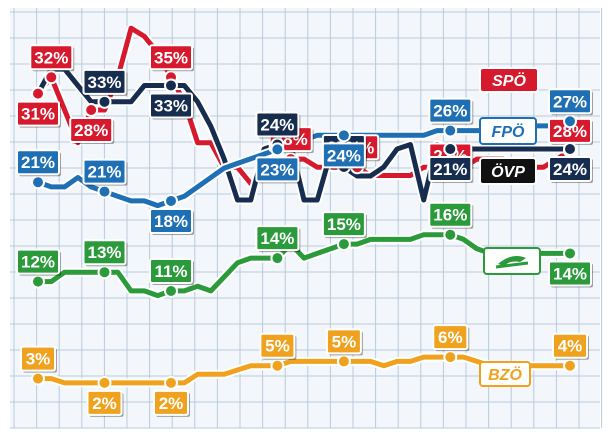 The height and width of the screenshot is (437, 610). I want to click on data-label-bz-: 6%, so click(451, 338).